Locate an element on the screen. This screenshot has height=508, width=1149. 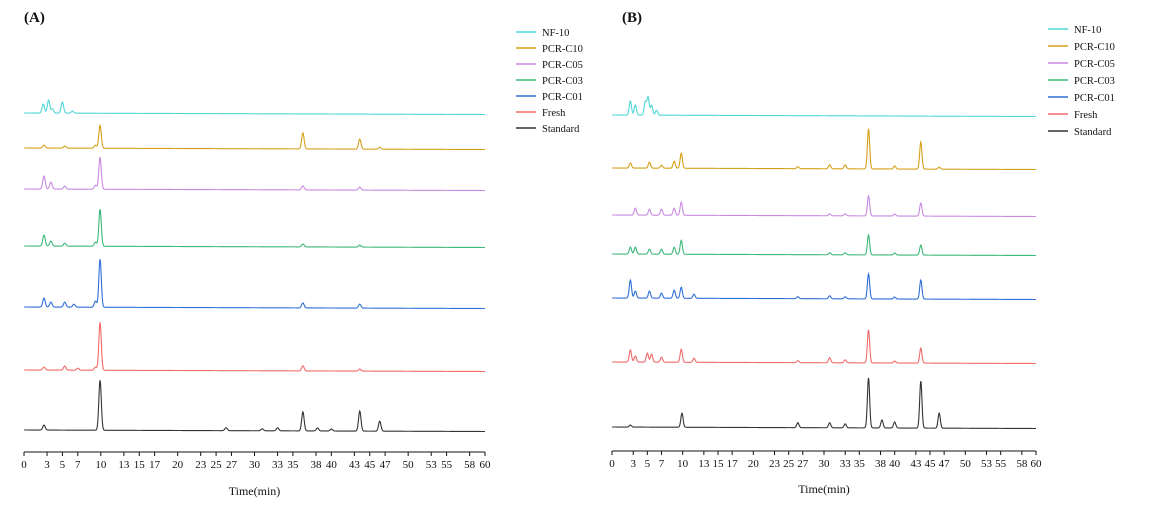
x-tick-label-a-15: 15 is located at coordinates (140, 465).